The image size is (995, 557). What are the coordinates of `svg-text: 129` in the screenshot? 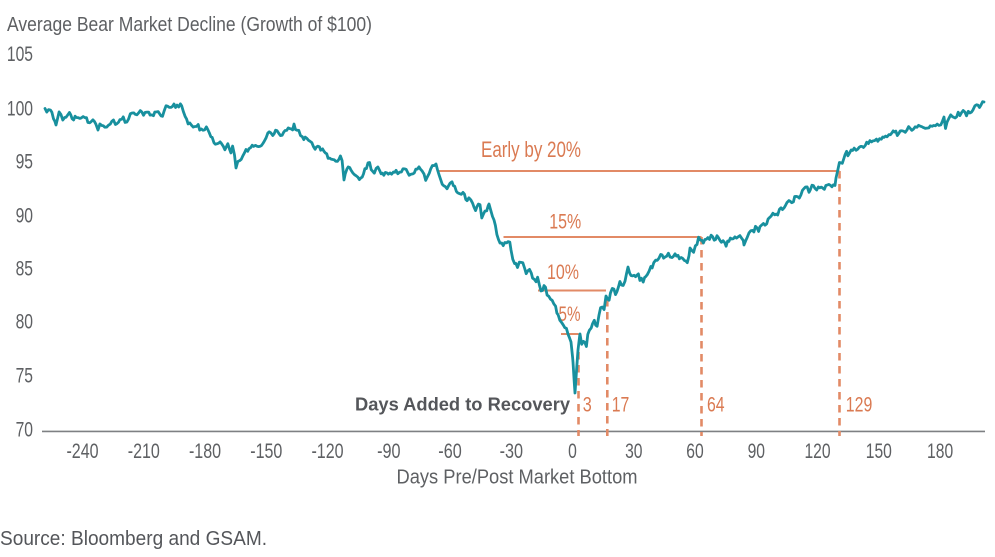 It's located at (859, 404).